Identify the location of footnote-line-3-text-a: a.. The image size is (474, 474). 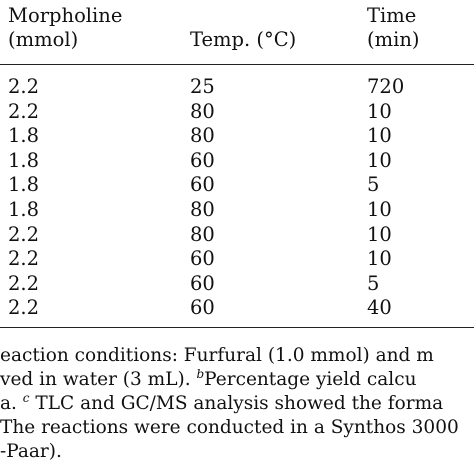
(11, 403).